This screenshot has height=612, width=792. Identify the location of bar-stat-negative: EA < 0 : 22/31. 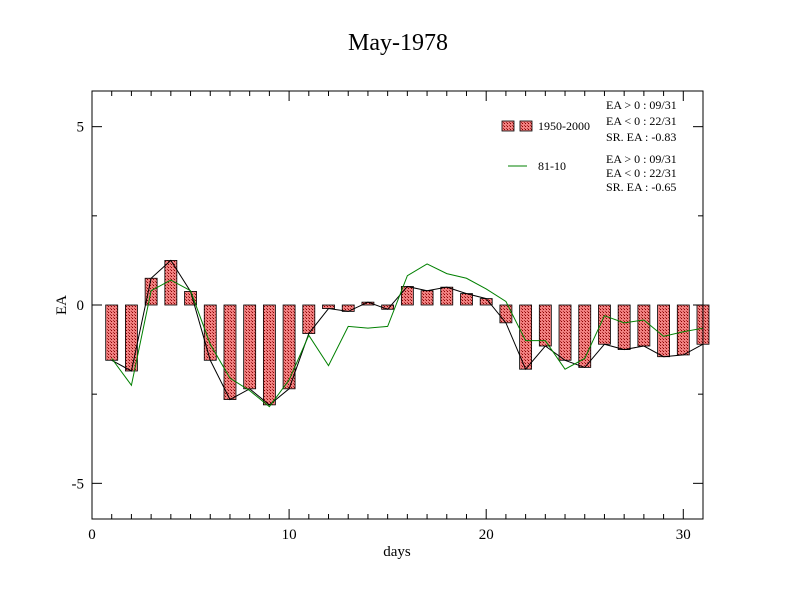
(641, 121).